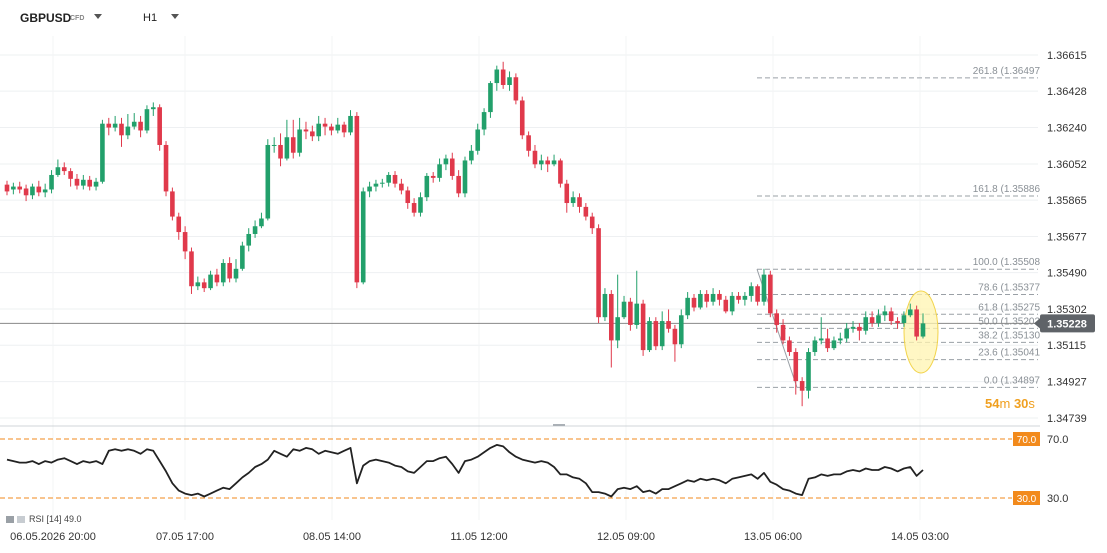 The width and height of the screenshot is (1107, 553). Describe the element at coordinates (46, 18) in the screenshot. I see `symbol-label: GBPUSD` at that location.